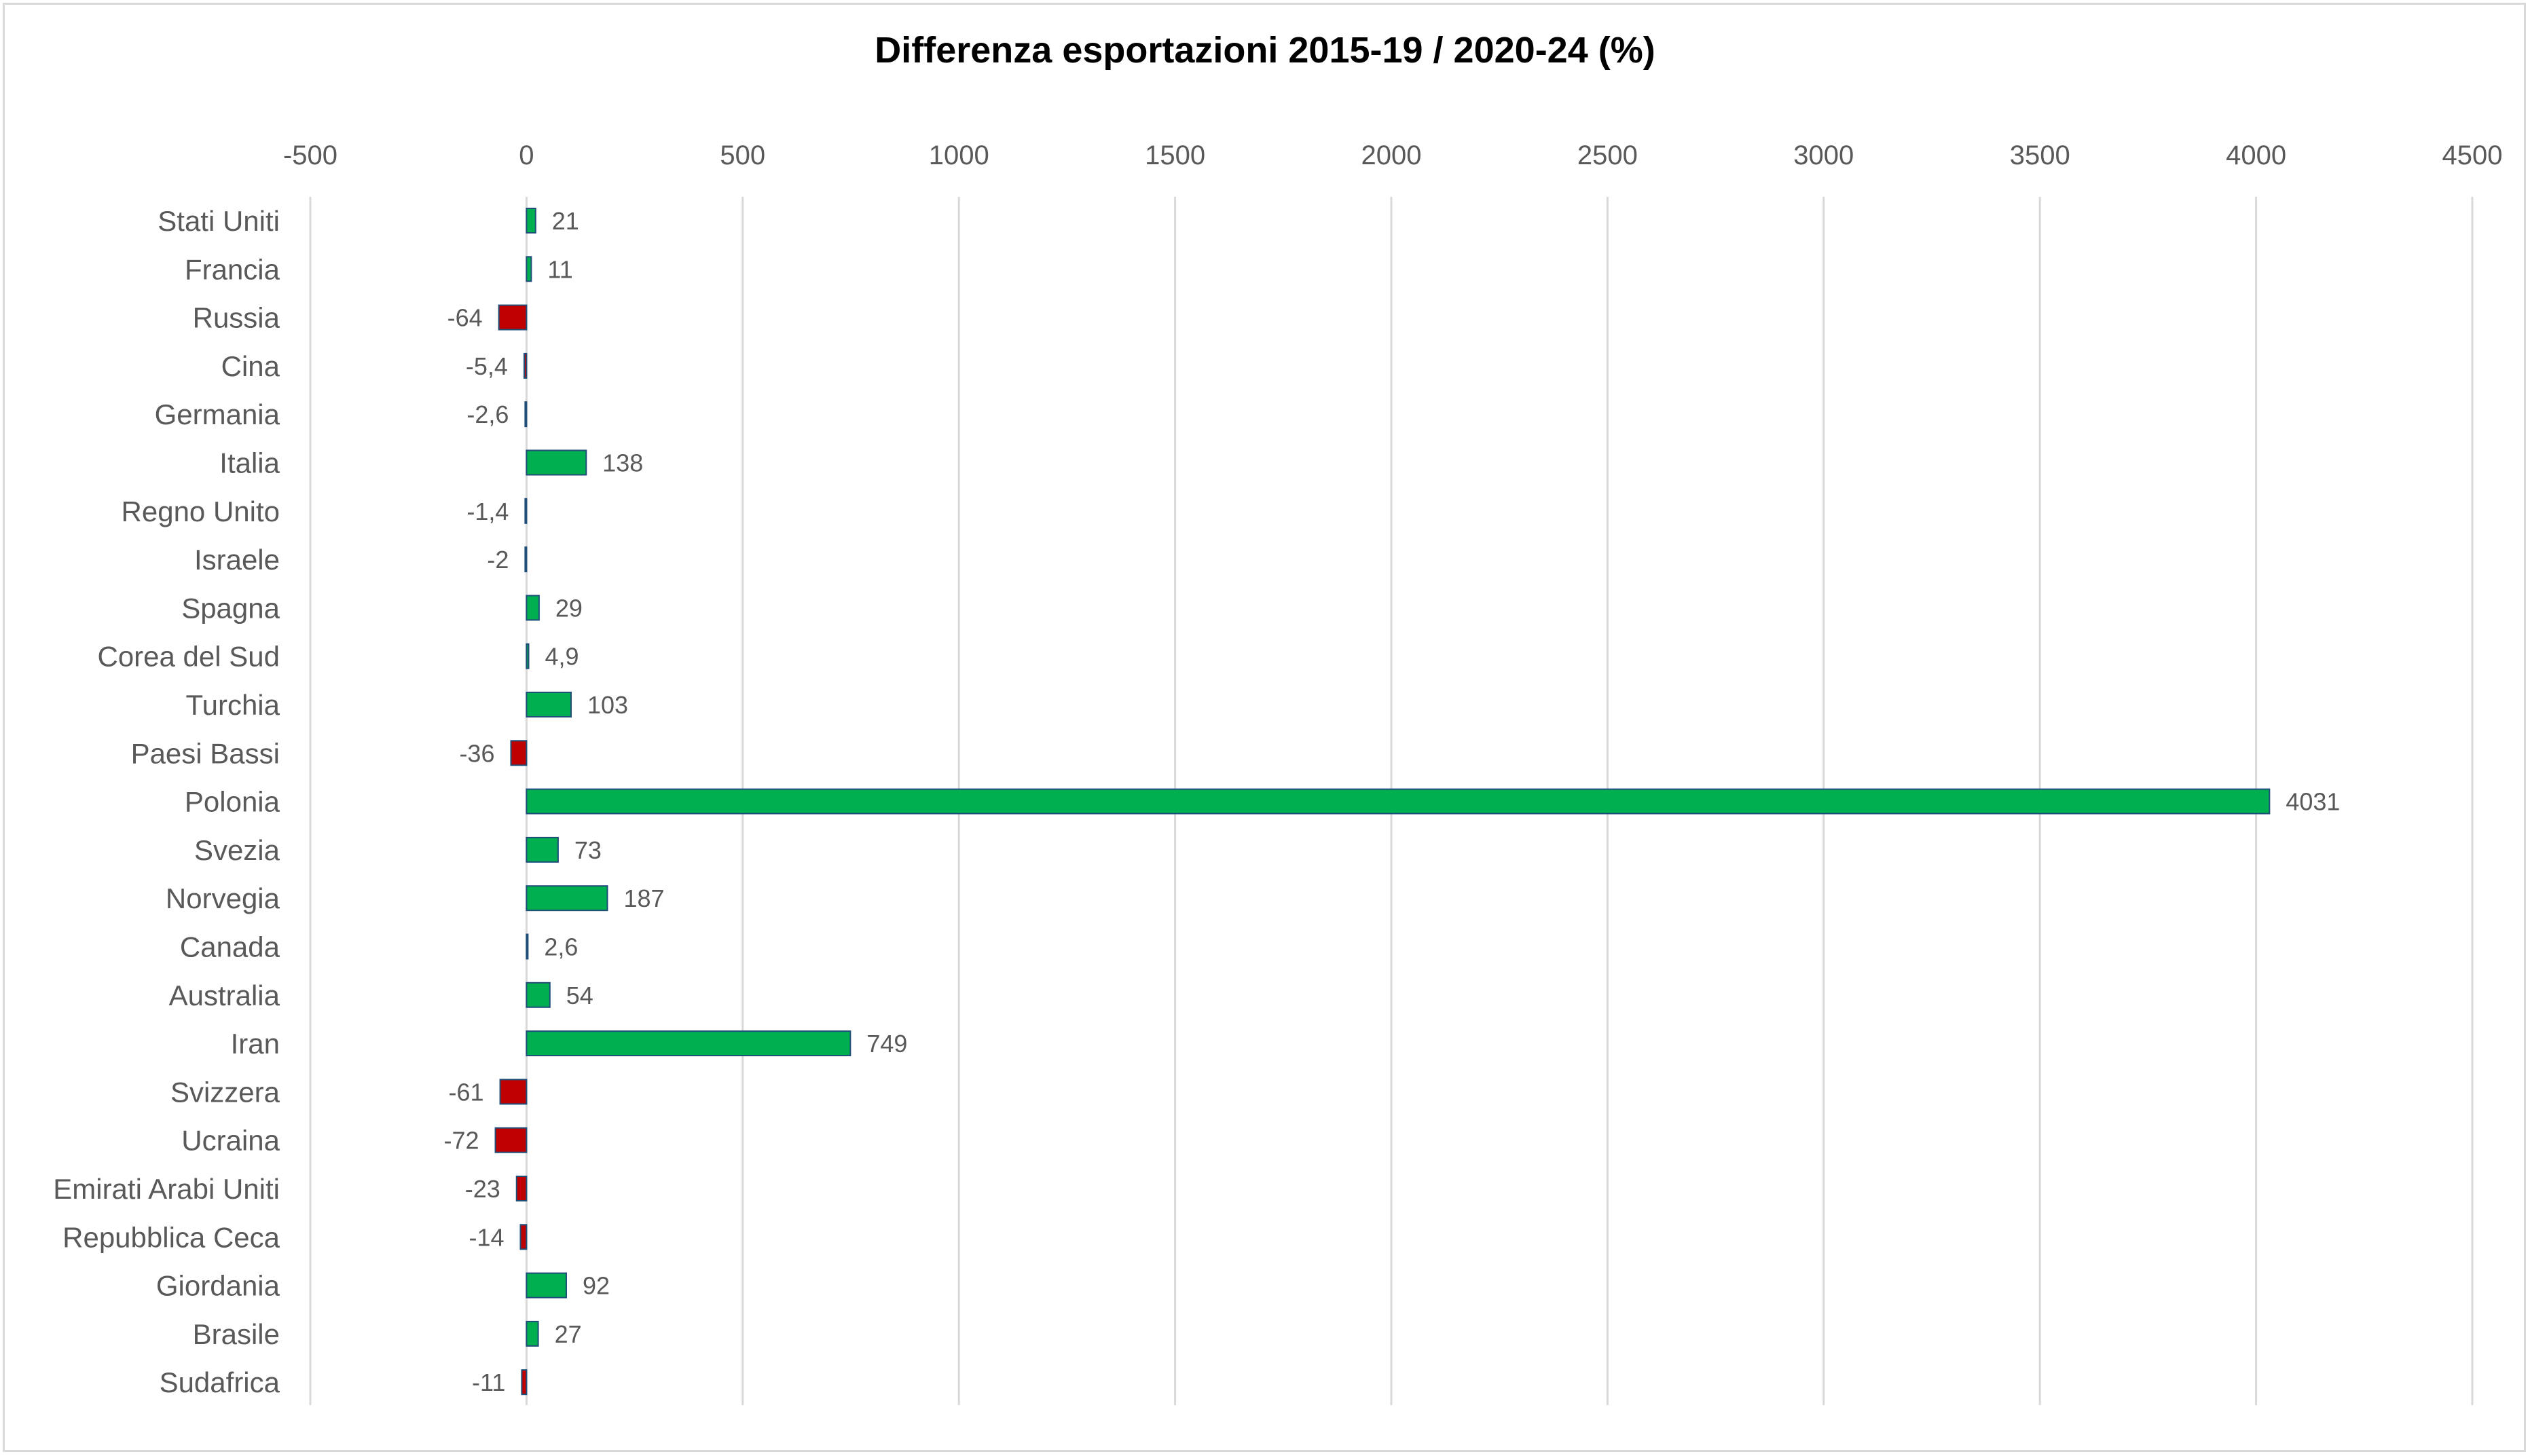 The image size is (2530, 1456). What do you see at coordinates (486, 1237) in the screenshot?
I see `data-label: -14` at bounding box center [486, 1237].